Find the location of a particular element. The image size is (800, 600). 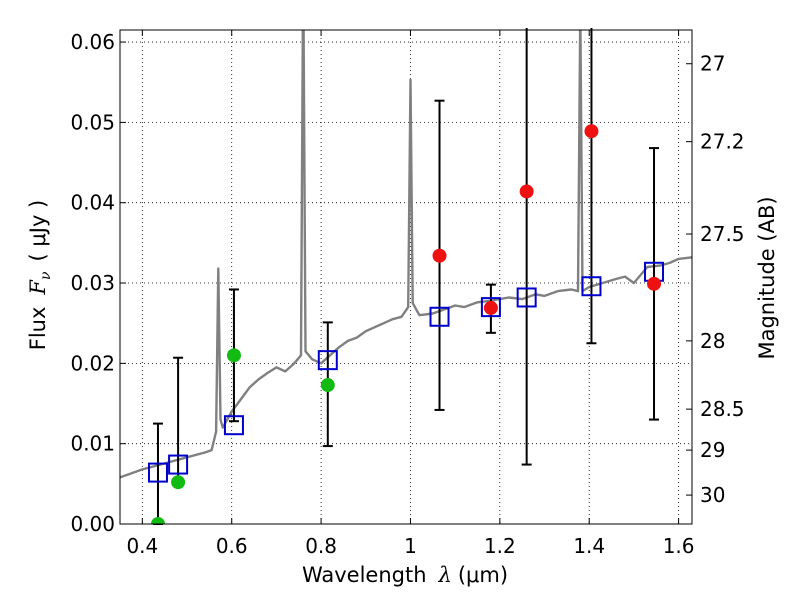

y-tick-label: 0.04 is located at coordinates (92, 203).